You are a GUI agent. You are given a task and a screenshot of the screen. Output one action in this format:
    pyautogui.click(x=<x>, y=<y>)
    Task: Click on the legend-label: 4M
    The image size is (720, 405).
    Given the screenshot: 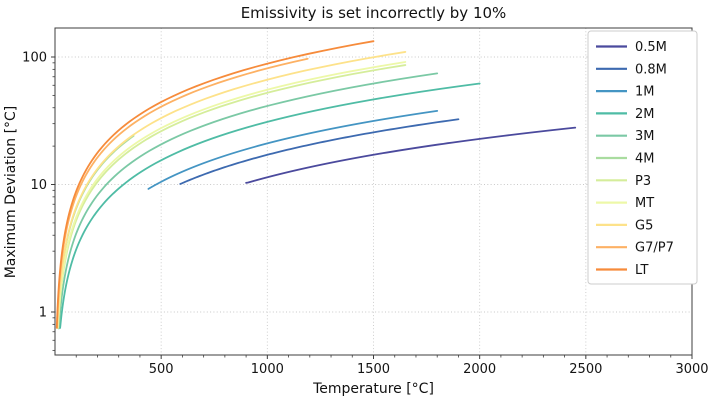 What is the action you would take?
    pyautogui.click(x=645, y=159)
    